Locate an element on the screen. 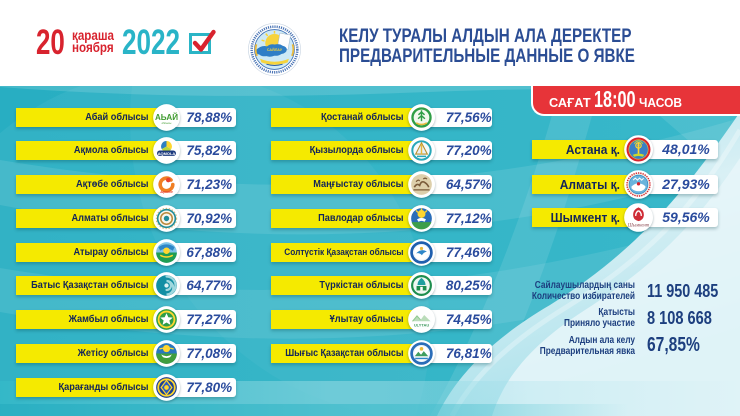  svg-text: АЬАЙ is located at coordinates (166, 117).